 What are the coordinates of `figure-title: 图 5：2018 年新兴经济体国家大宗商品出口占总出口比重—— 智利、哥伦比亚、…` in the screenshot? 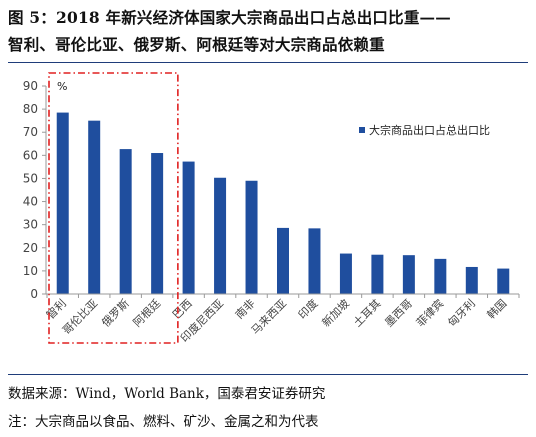 It's located at (269, 31).